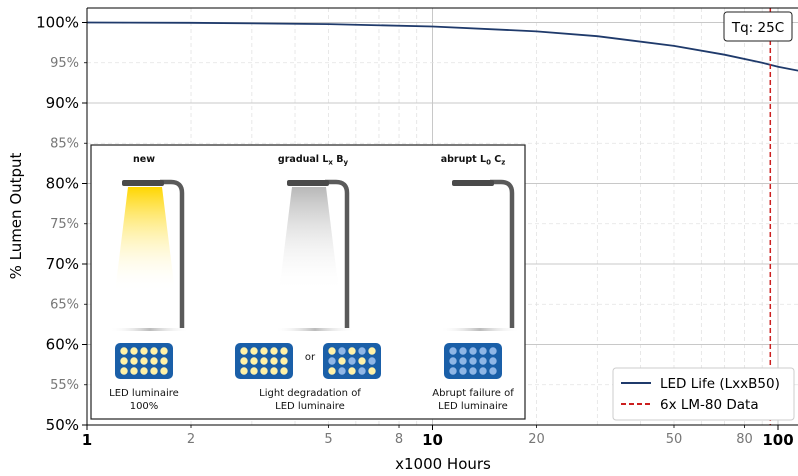 The height and width of the screenshot is (476, 798). What do you see at coordinates (720, 384) in the screenshot?
I see `legend-label-led-life: LED Life (LxxB50)` at bounding box center [720, 384].